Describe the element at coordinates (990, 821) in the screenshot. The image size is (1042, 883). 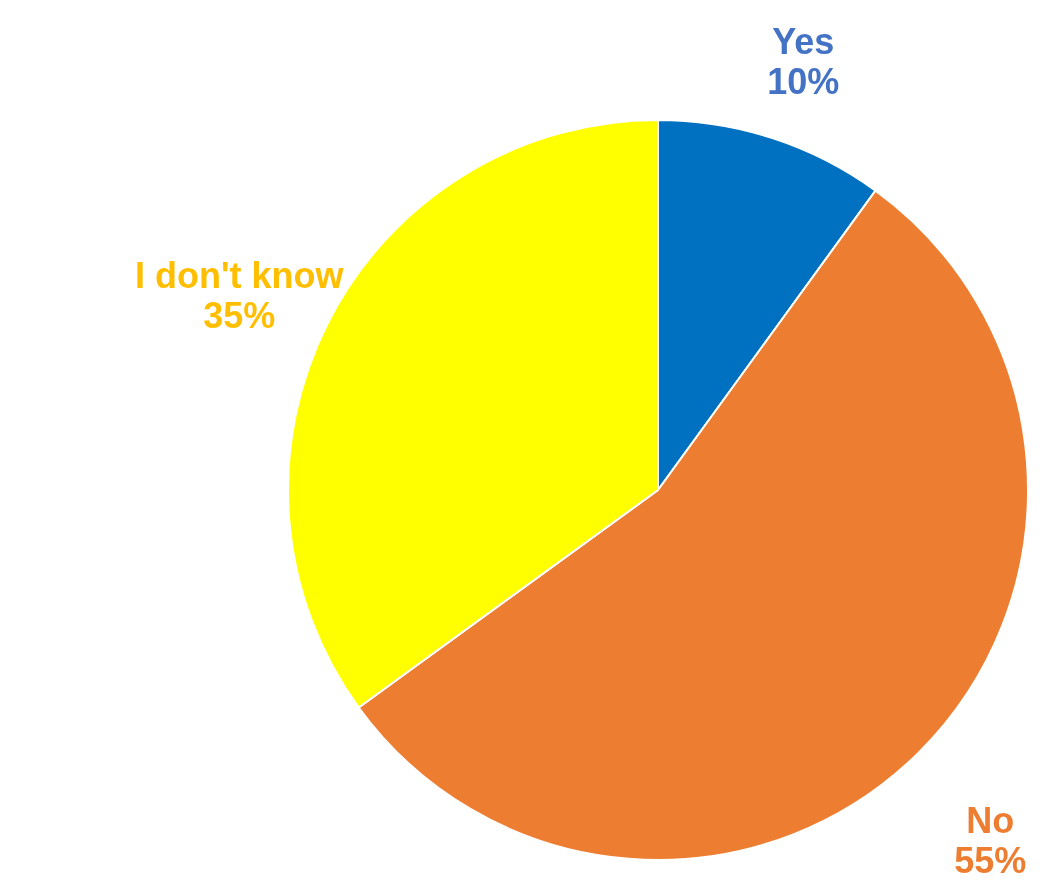
I see `slice-label: No` at that location.